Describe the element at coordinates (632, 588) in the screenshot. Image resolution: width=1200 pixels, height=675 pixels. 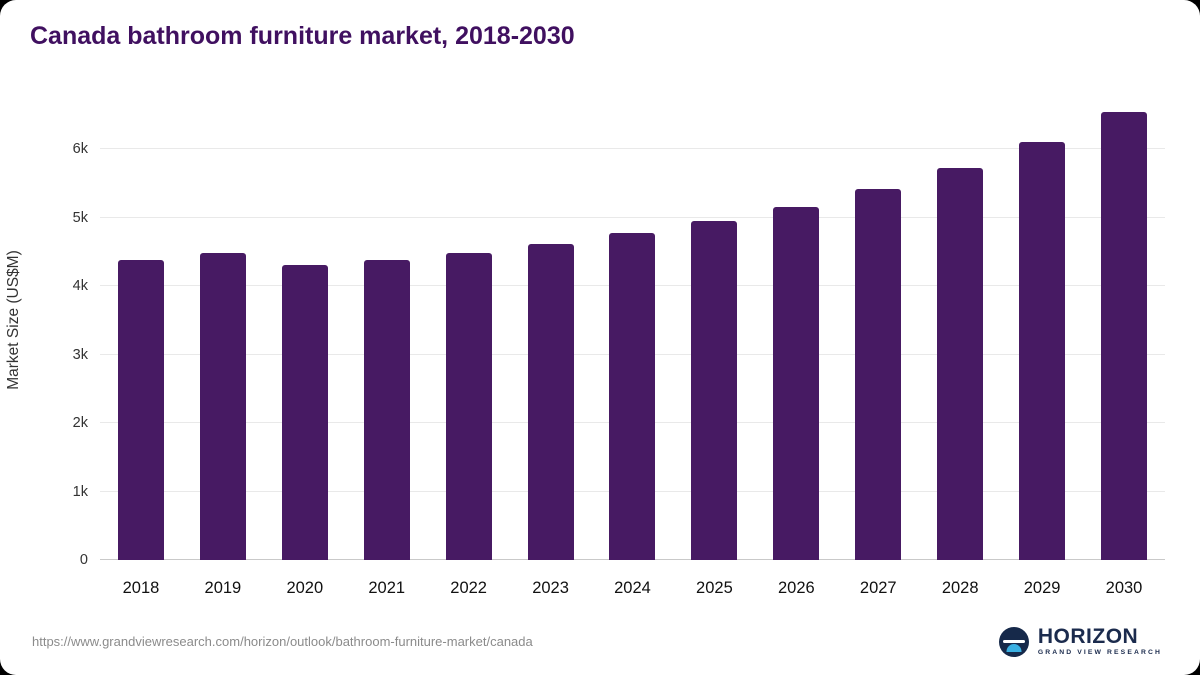
I see `x-tick-label: 2024` at that location.